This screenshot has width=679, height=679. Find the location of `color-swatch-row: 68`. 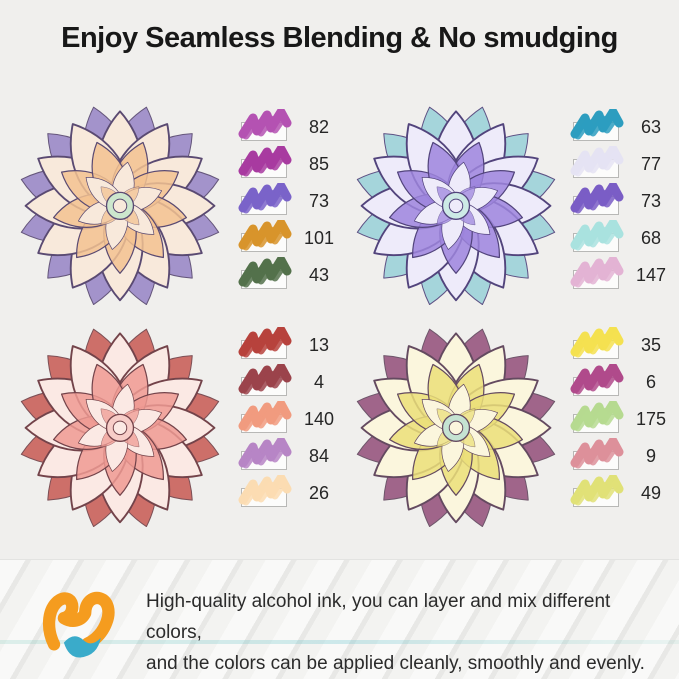

color-swatch-row: 68 is located at coordinates (623, 239).